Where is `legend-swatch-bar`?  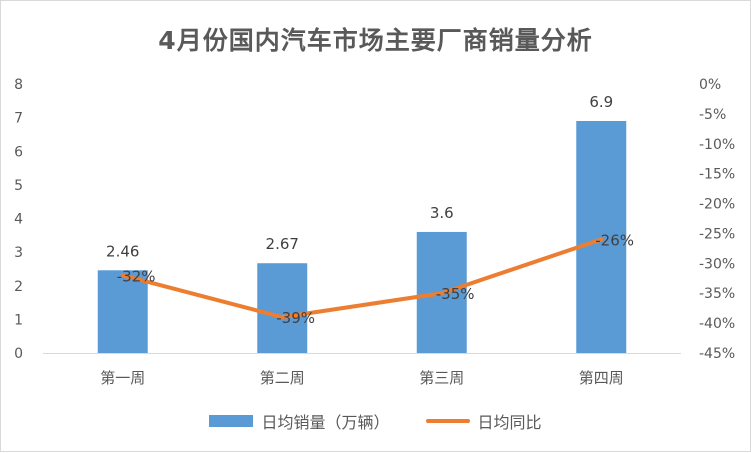
legend-swatch-bar is located at coordinates (231, 421).